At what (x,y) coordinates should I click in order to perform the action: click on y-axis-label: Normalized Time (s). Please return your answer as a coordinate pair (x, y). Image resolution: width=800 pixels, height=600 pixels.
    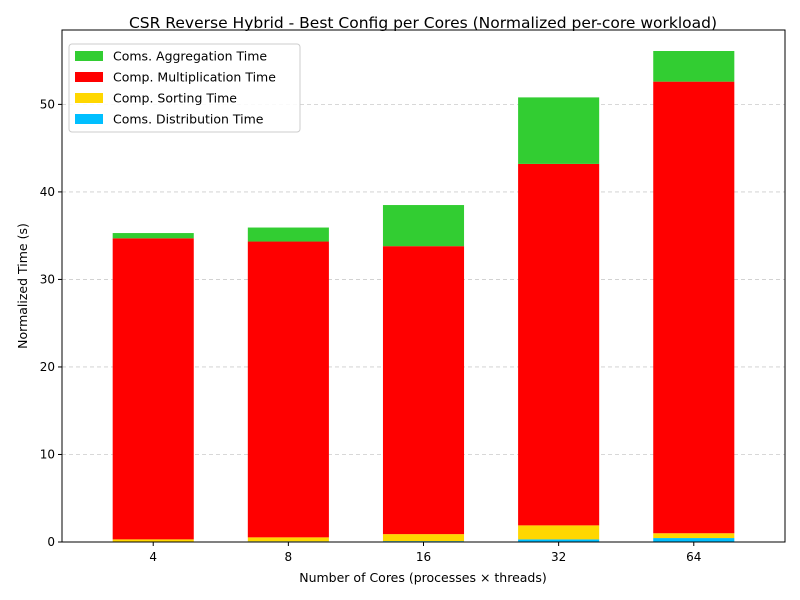
    Looking at the image, I should click on (22, 286).